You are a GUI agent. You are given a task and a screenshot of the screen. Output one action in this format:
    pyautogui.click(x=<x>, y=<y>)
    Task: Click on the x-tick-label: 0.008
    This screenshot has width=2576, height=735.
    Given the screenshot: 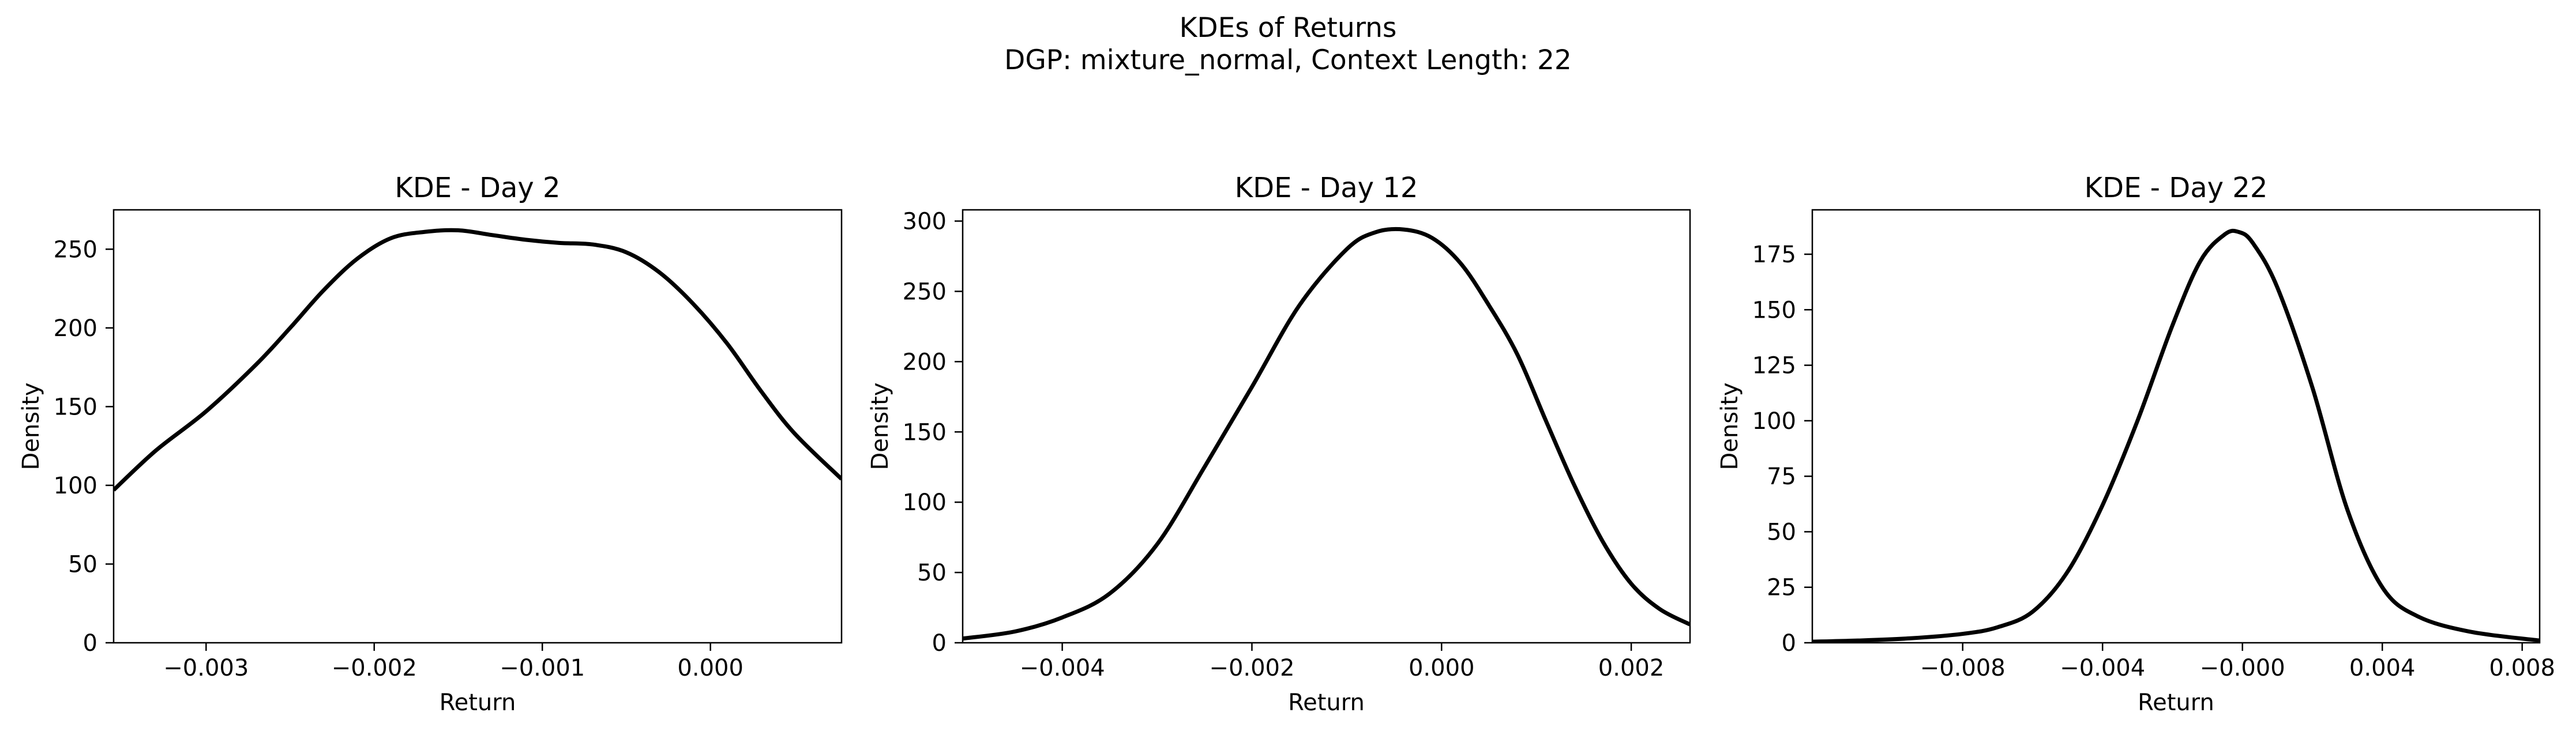 What is the action you would take?
    pyautogui.click(x=2522, y=668)
    